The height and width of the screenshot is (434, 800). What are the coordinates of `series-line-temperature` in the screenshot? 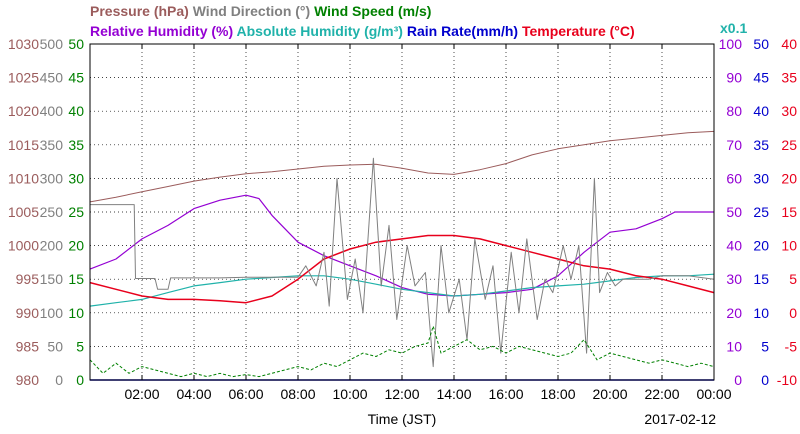 It's located at (402, 269).